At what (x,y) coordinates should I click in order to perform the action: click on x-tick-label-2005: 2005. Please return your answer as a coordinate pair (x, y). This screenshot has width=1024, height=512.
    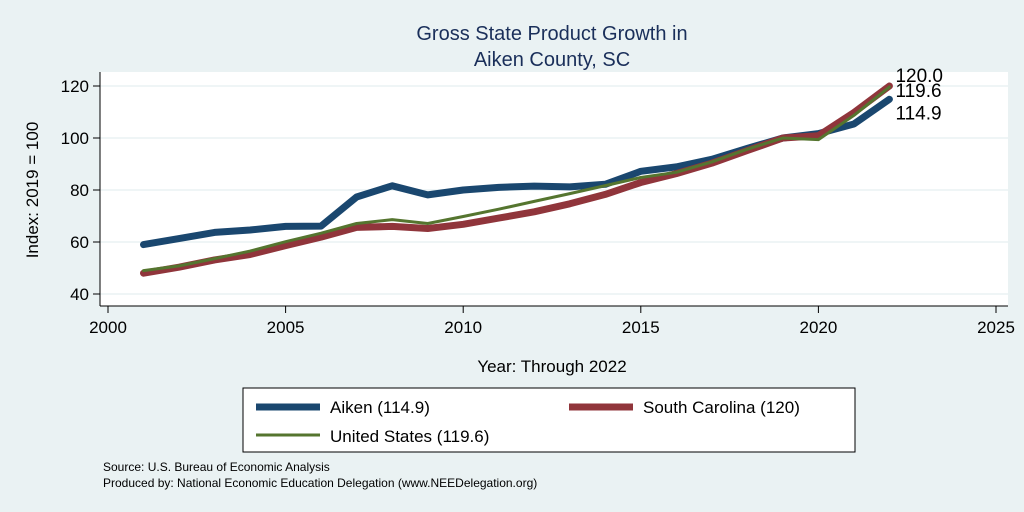
    Looking at the image, I should click on (286, 327).